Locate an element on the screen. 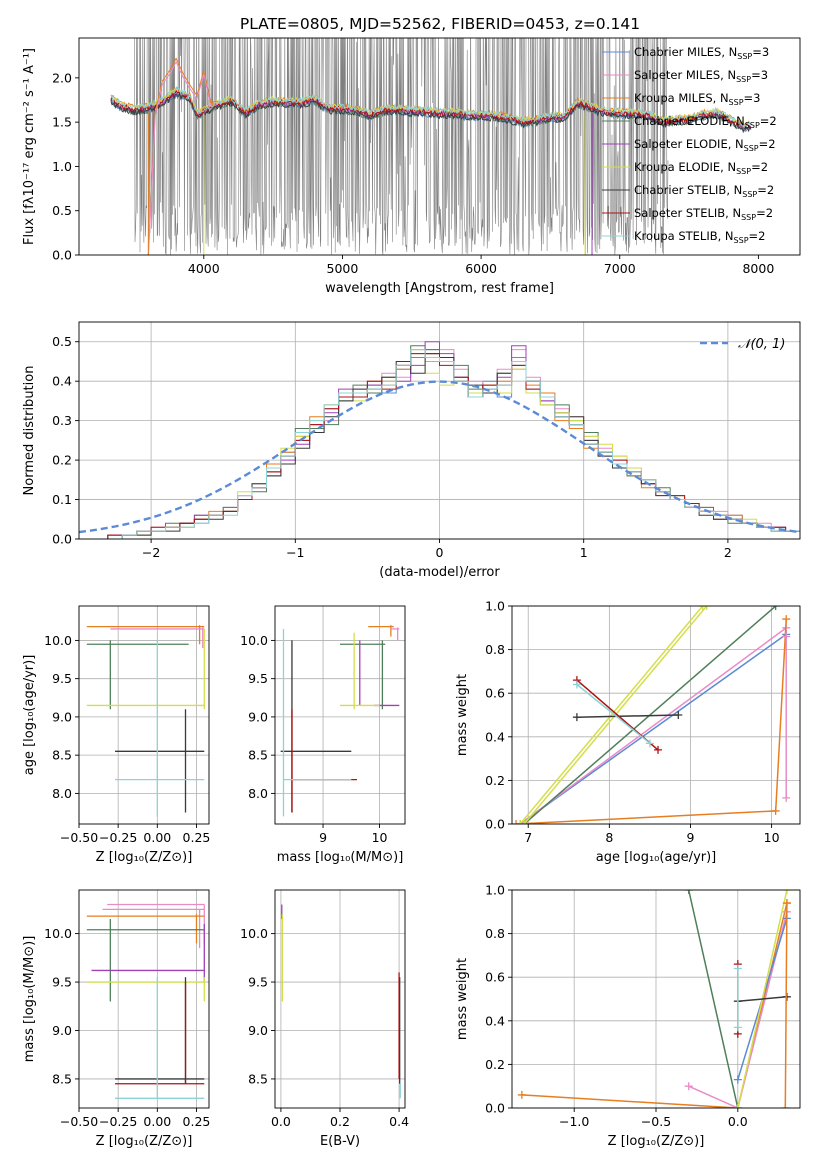 This screenshot has height=1170, width=819. grid-massweight-vs-age is located at coordinates (656, 715).